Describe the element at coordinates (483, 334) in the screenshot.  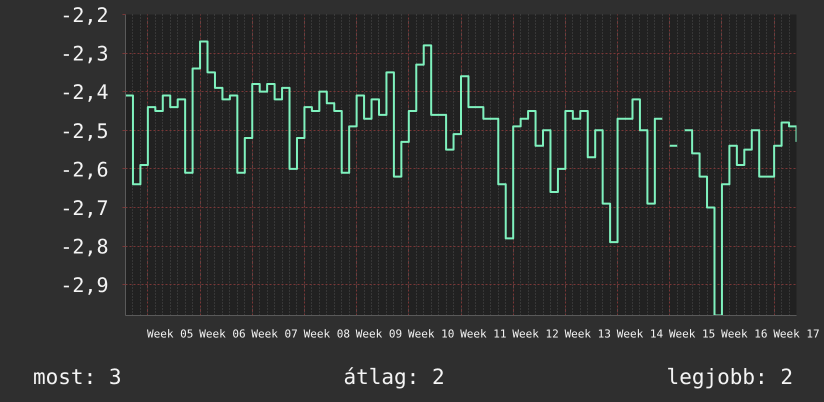
I see `x-tick-label: Week 11` at that location.